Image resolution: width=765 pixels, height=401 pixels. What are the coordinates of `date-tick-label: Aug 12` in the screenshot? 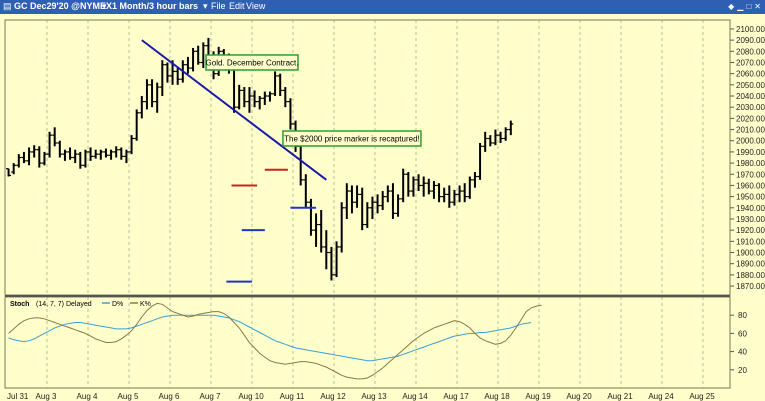 It's located at (333, 396).